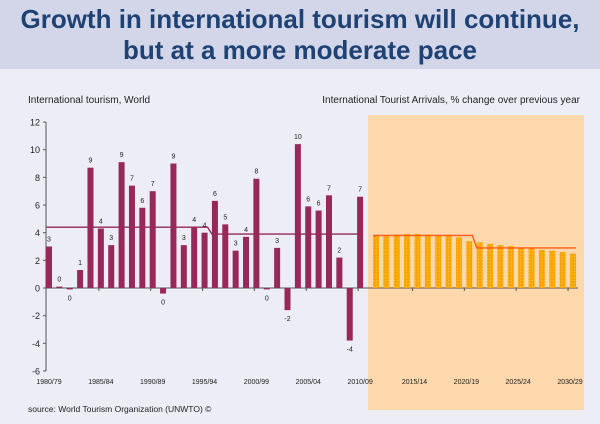  What do you see at coordinates (466, 382) in the screenshot?
I see `x-tick-label: 2020/19` at bounding box center [466, 382].